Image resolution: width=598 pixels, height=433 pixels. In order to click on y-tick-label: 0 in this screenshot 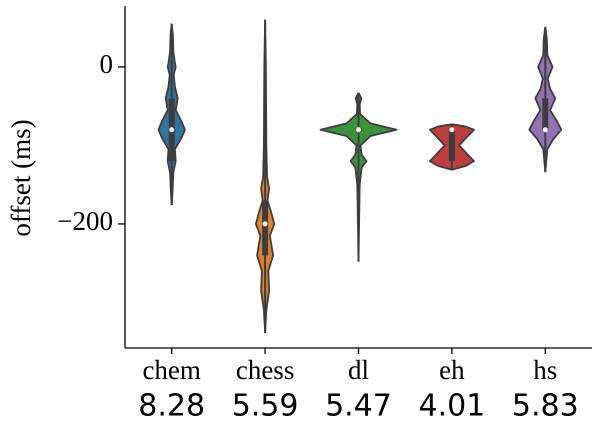, I will do `click(107, 64)`.